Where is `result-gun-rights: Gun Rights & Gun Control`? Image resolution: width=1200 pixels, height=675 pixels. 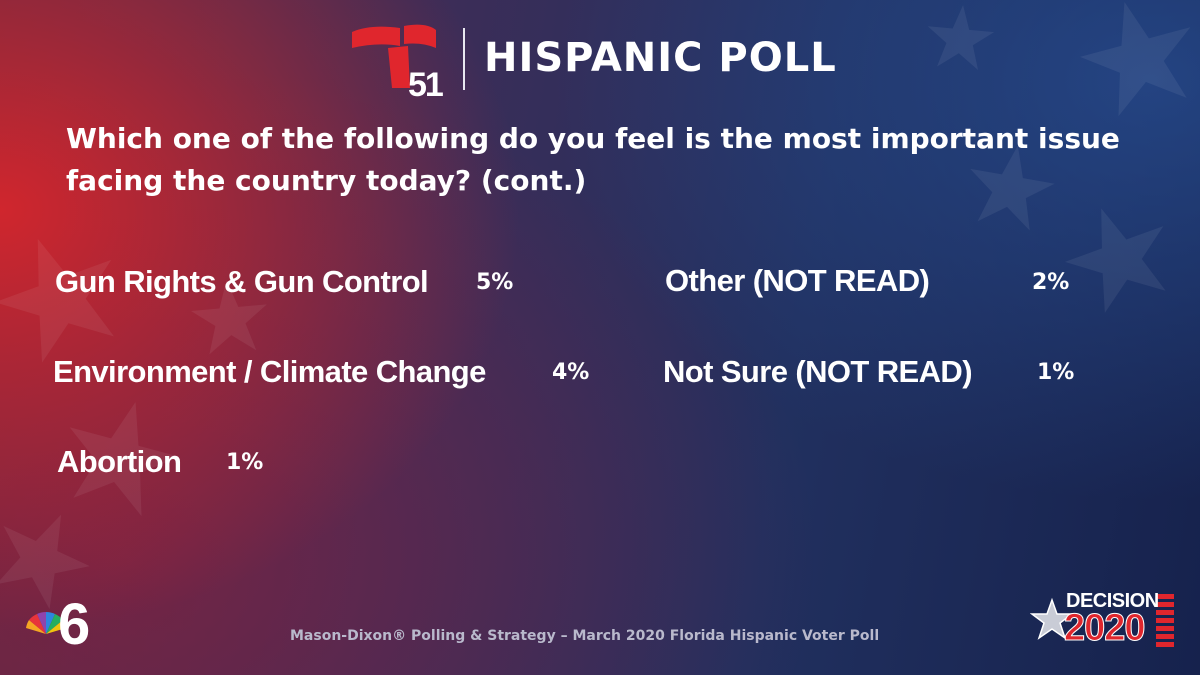 result-gun-rights: Gun Rights & Gun Control is located at coordinates (242, 281).